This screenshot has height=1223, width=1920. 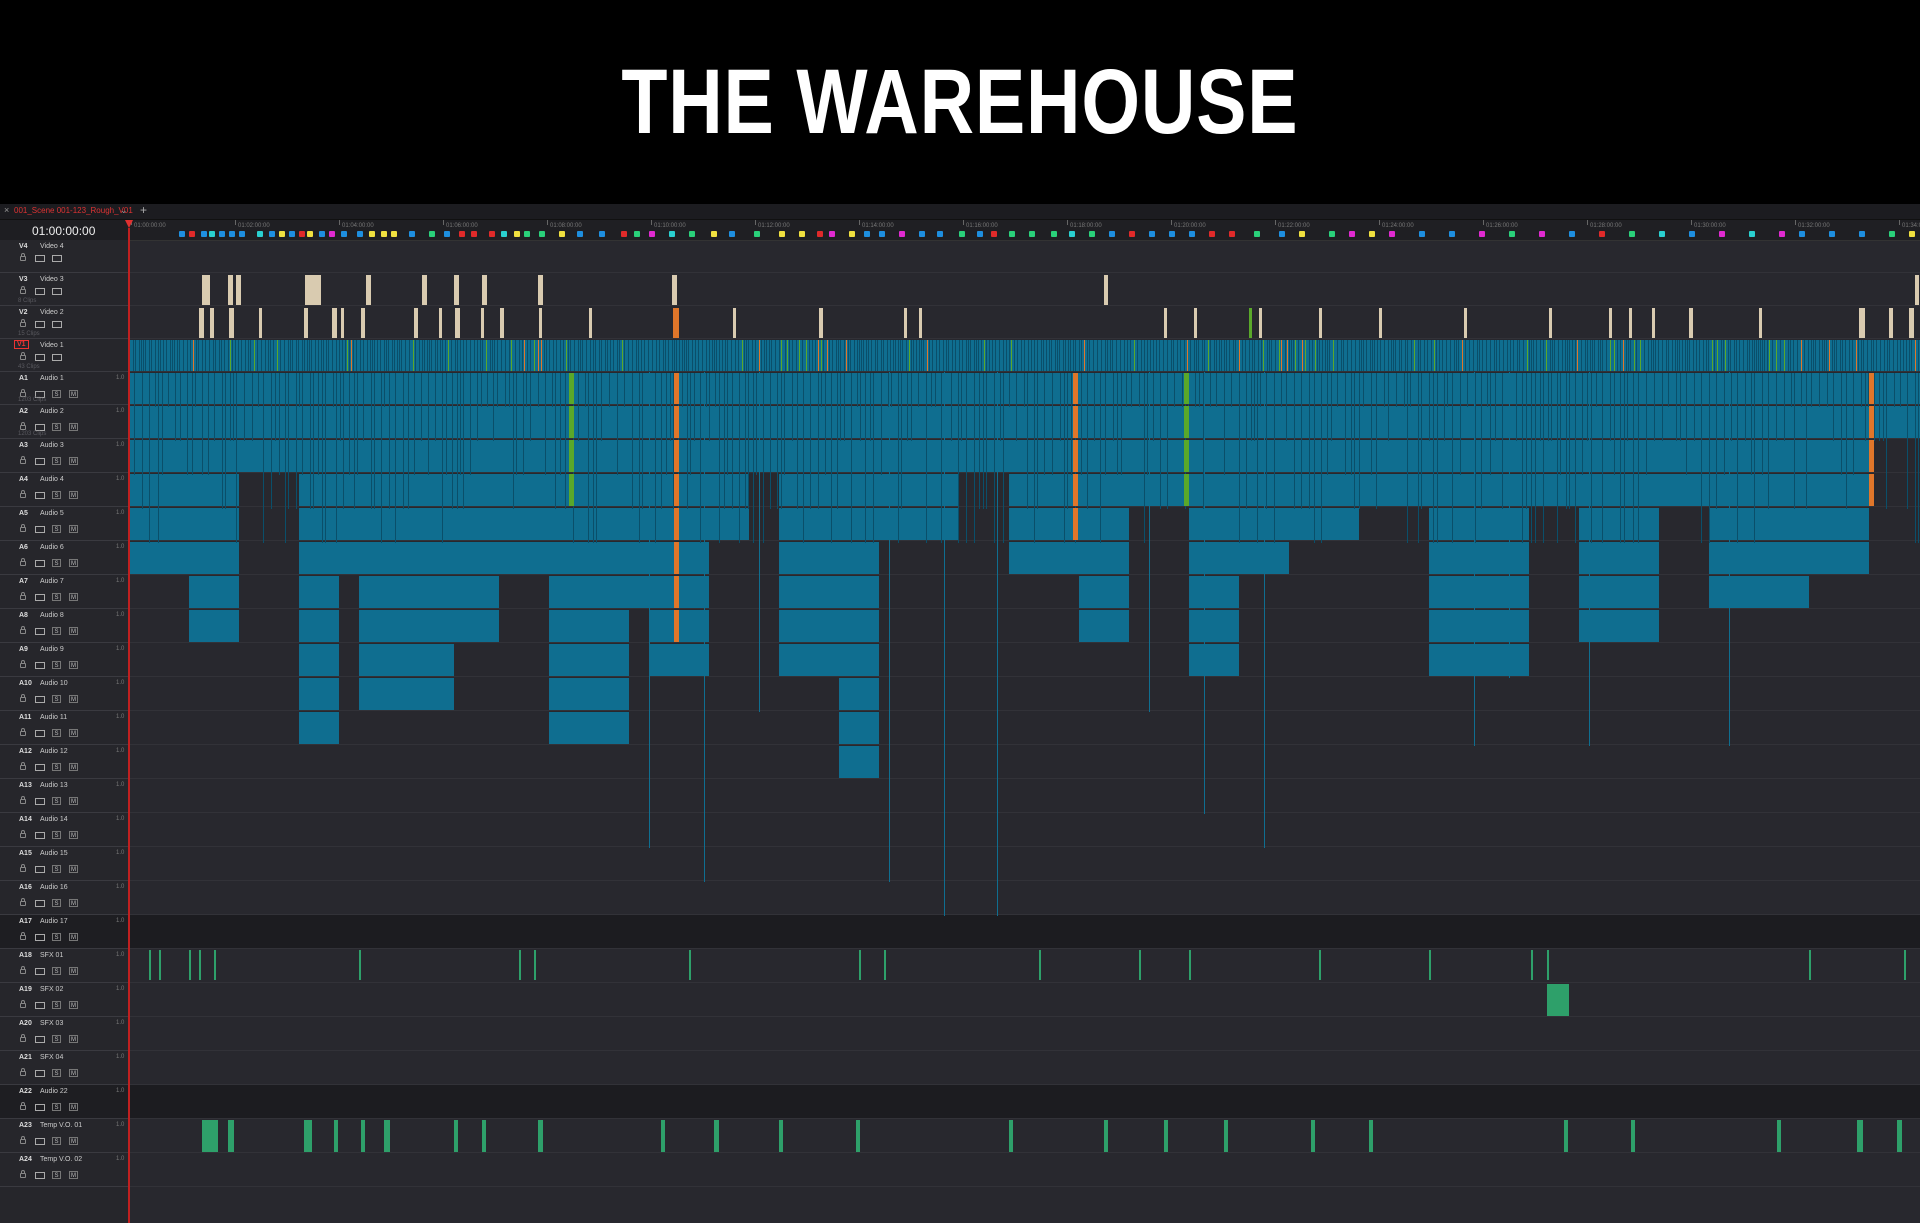 I want to click on track-id: A22, so click(x=25, y=1091).